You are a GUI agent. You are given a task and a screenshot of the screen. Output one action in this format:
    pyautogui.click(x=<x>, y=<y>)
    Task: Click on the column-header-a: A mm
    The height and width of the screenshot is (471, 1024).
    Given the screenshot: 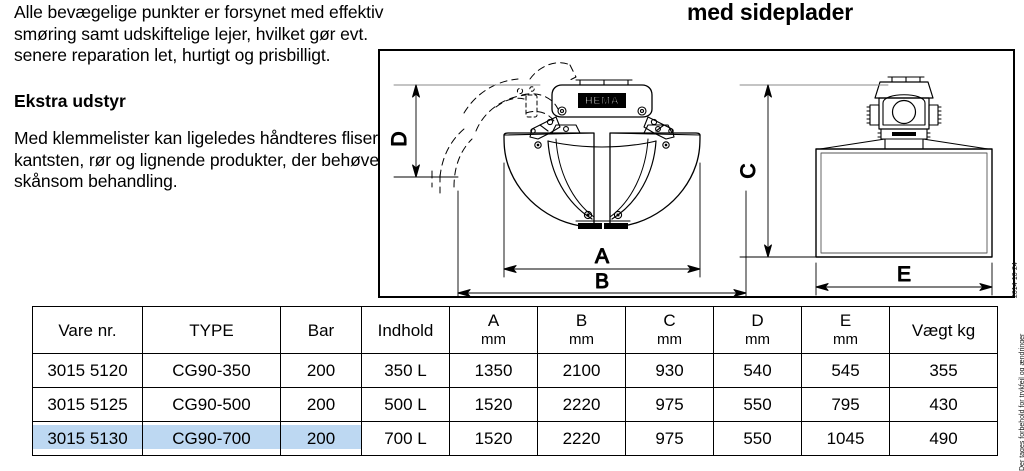 What is the action you would take?
    pyautogui.click(x=493, y=330)
    